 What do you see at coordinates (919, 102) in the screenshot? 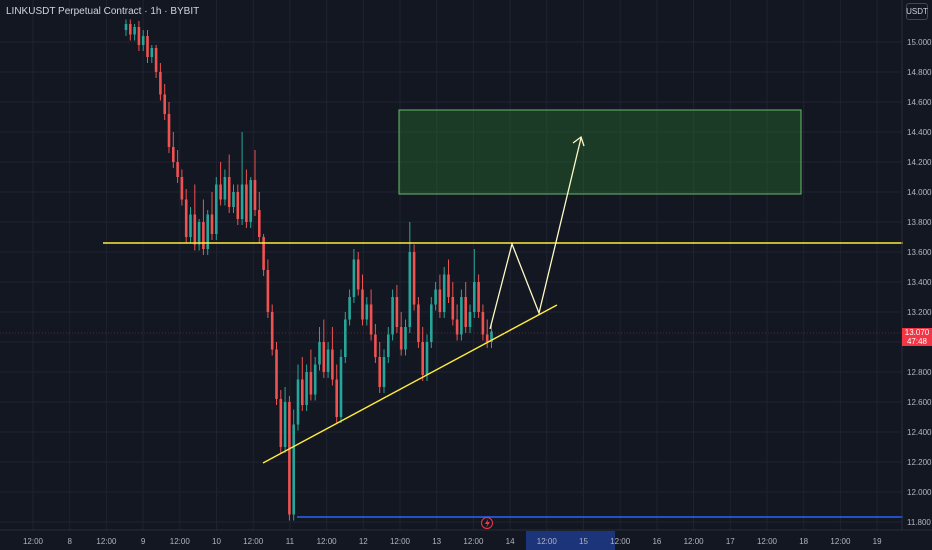
I see `price-tick-label: 14.600` at bounding box center [919, 102].